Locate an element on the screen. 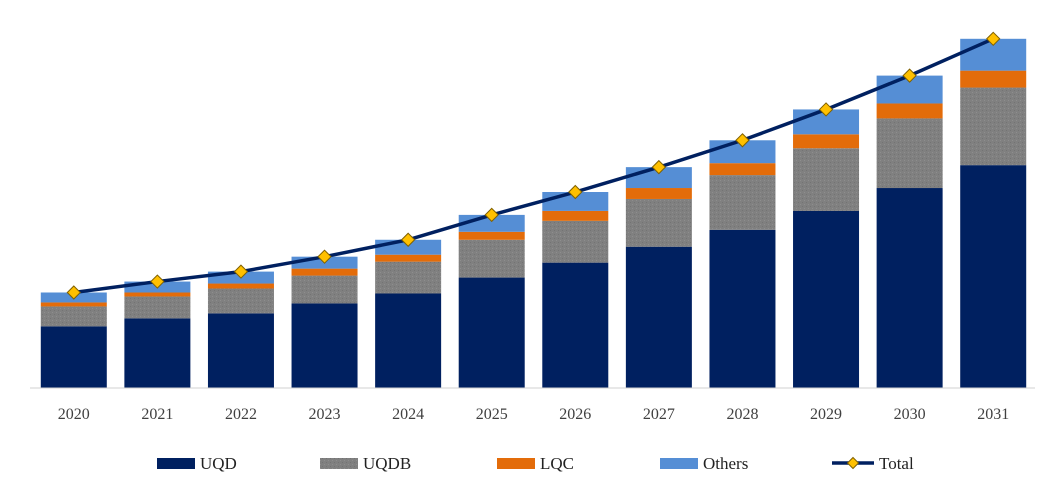 The image size is (1063, 501). legend-item-uqdb: UQDB is located at coordinates (365, 463).